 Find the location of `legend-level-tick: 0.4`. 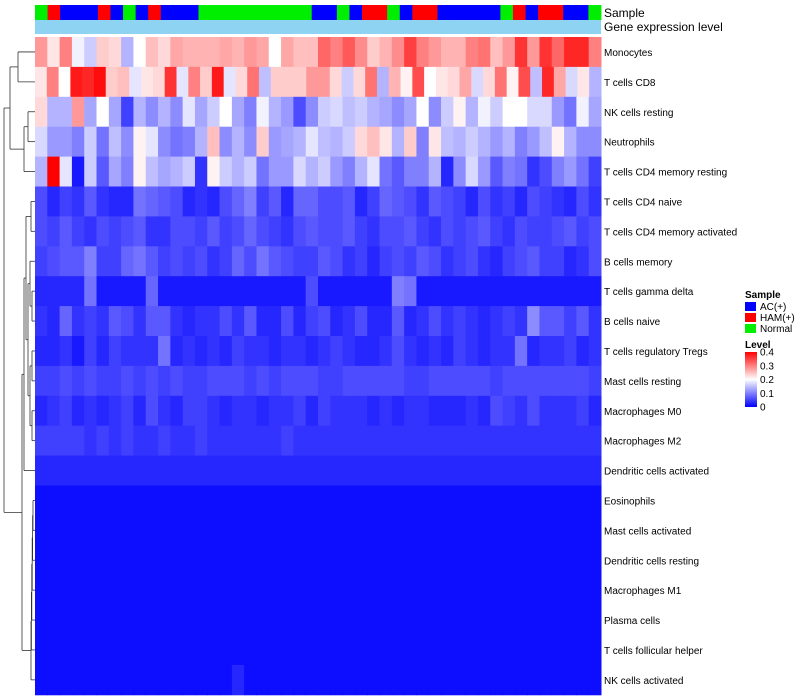

legend-level-tick: 0.4 is located at coordinates (767, 353).